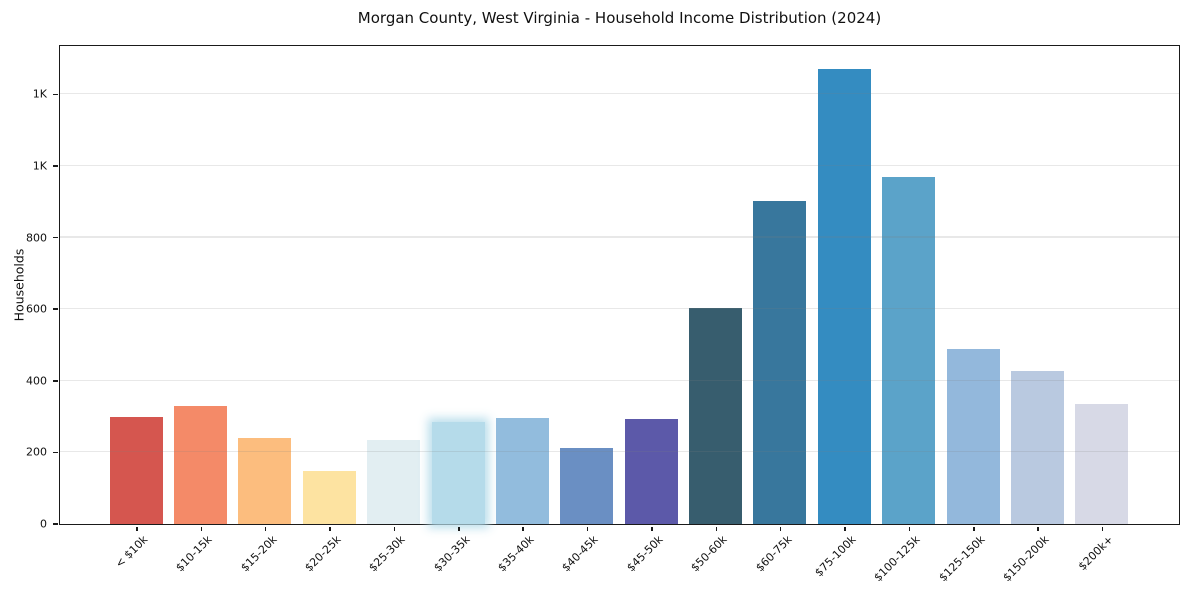 The image size is (1189, 590). What do you see at coordinates (580, 554) in the screenshot?
I see `x-tick-label: $40-45k` at bounding box center [580, 554].